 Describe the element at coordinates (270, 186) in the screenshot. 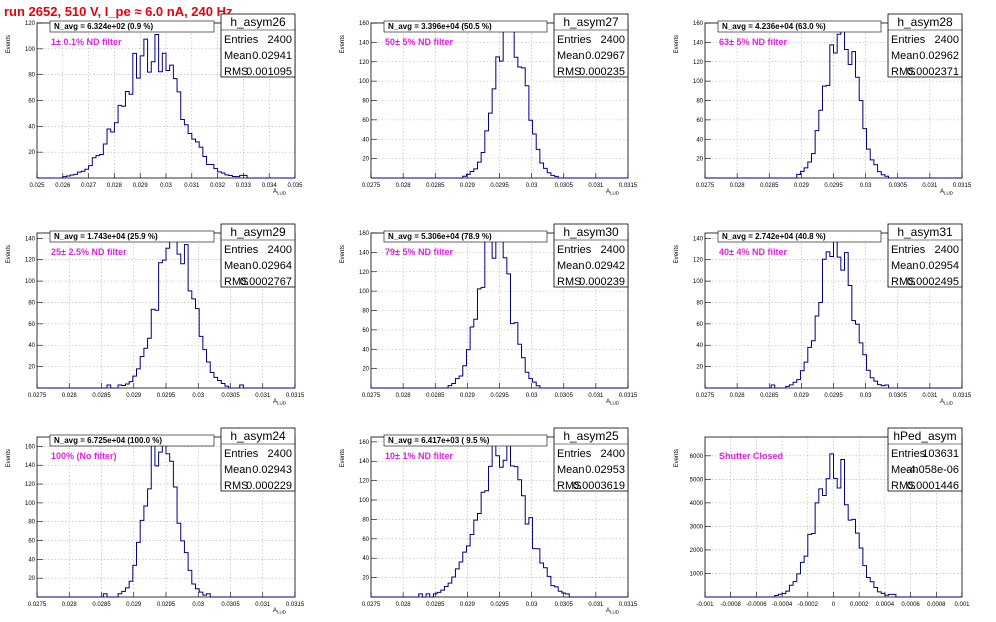

I see `x-tick-label: 0.034` at that location.